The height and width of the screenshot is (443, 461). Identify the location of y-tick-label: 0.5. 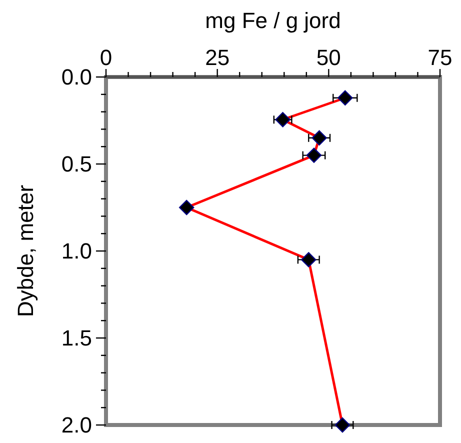
(76, 164).